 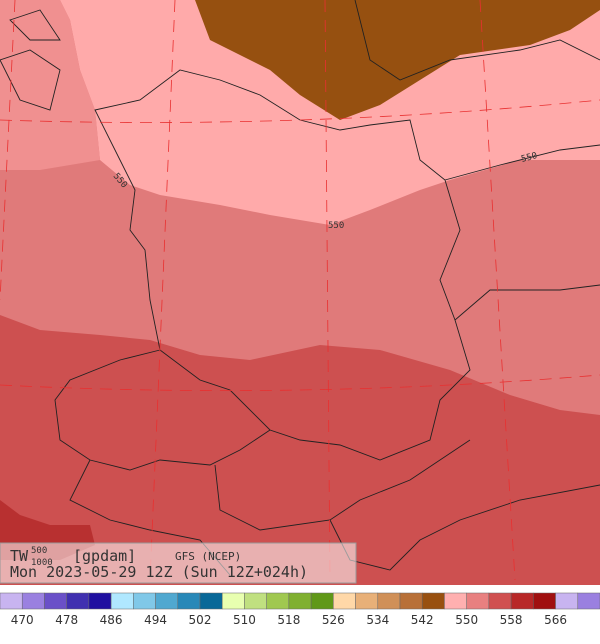 What do you see at coordinates (397, 60) in the screenshot?
I see `field-brown` at bounding box center [397, 60].